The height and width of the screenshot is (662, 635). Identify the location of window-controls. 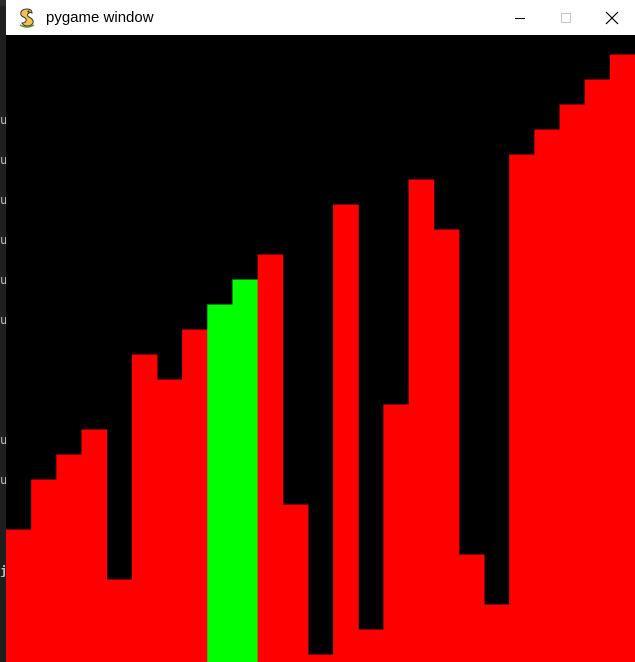
(566, 17).